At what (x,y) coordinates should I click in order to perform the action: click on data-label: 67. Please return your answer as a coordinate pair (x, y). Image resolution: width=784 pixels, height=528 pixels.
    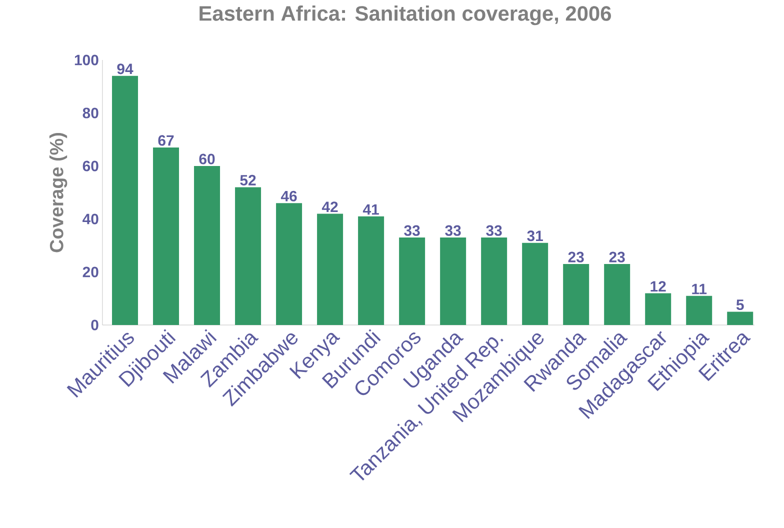
    Looking at the image, I should click on (166, 140).